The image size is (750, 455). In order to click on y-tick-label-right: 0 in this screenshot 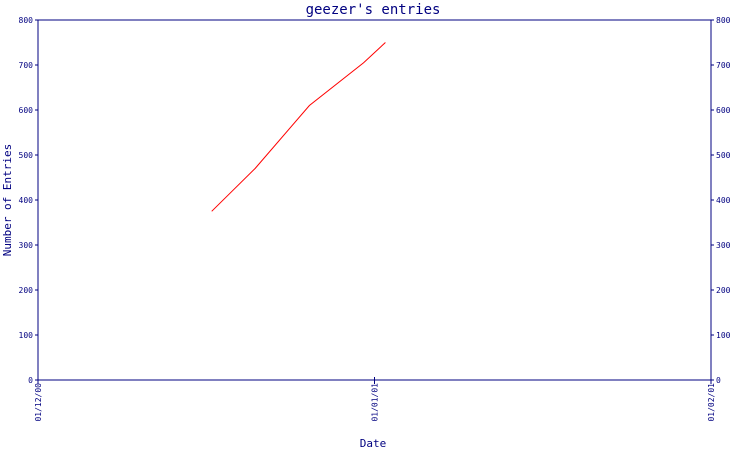, I will do `click(718, 380)`.